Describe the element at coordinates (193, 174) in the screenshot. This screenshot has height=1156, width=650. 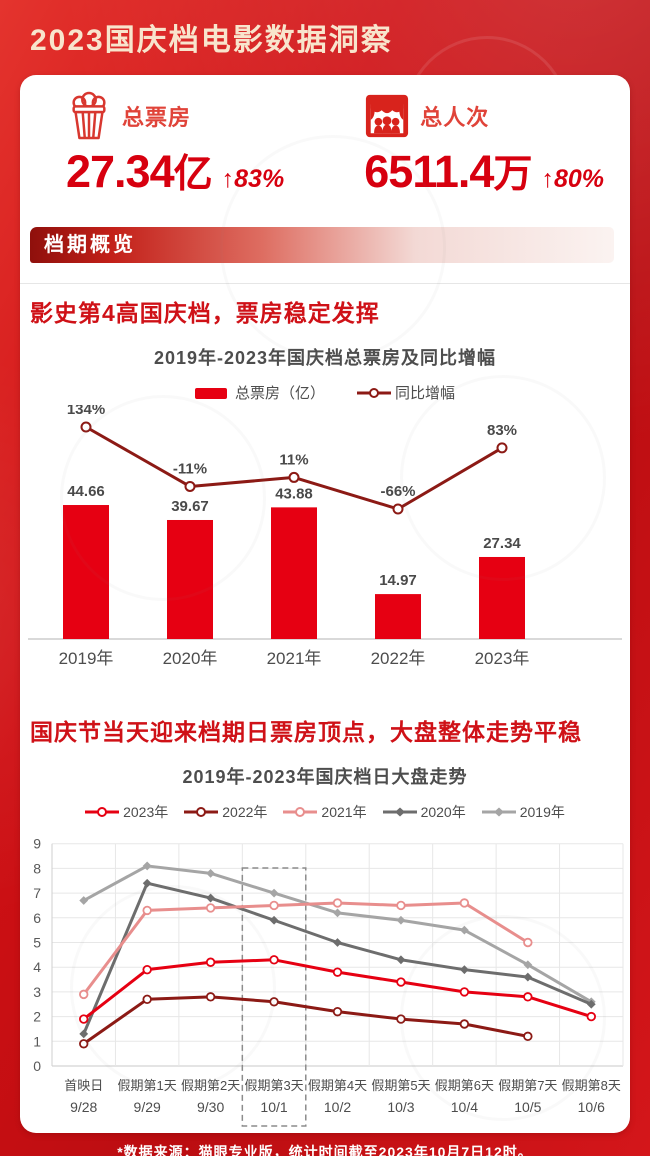
I see `stat-unit: 亿` at that location.